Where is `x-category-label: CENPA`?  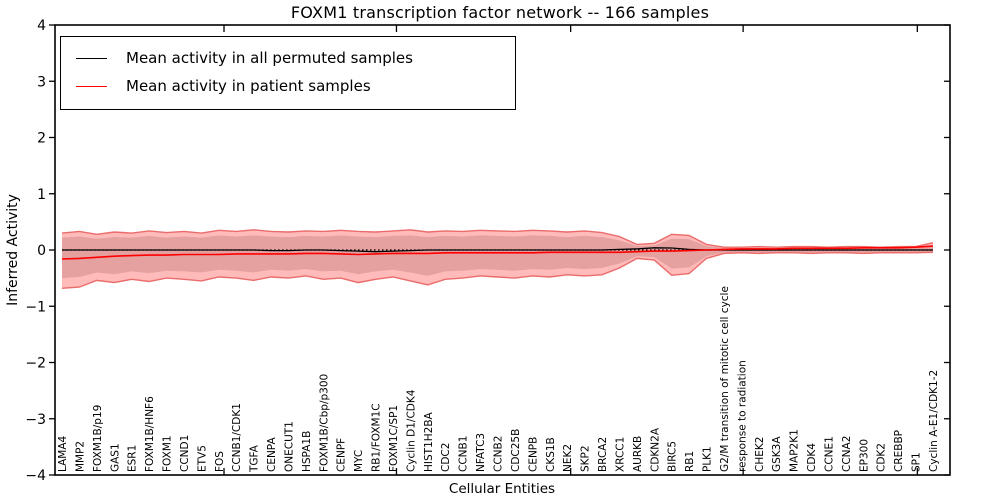
x-category-label: CENPA is located at coordinates (272, 454).